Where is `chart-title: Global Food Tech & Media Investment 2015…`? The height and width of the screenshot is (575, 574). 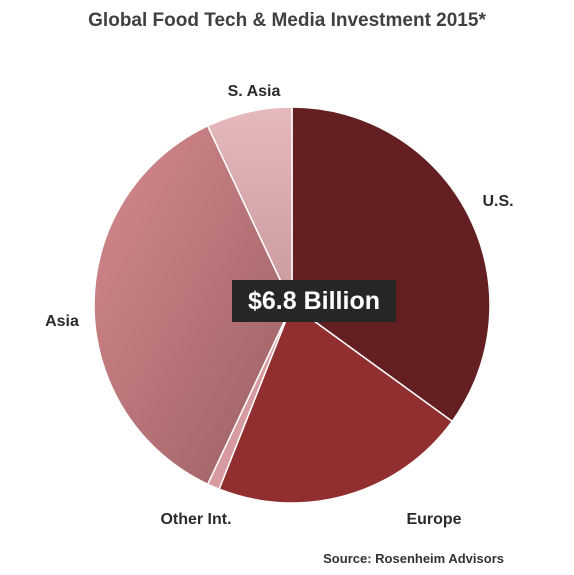
chart-title: Global Food Tech & Media Investment 2015… is located at coordinates (287, 20).